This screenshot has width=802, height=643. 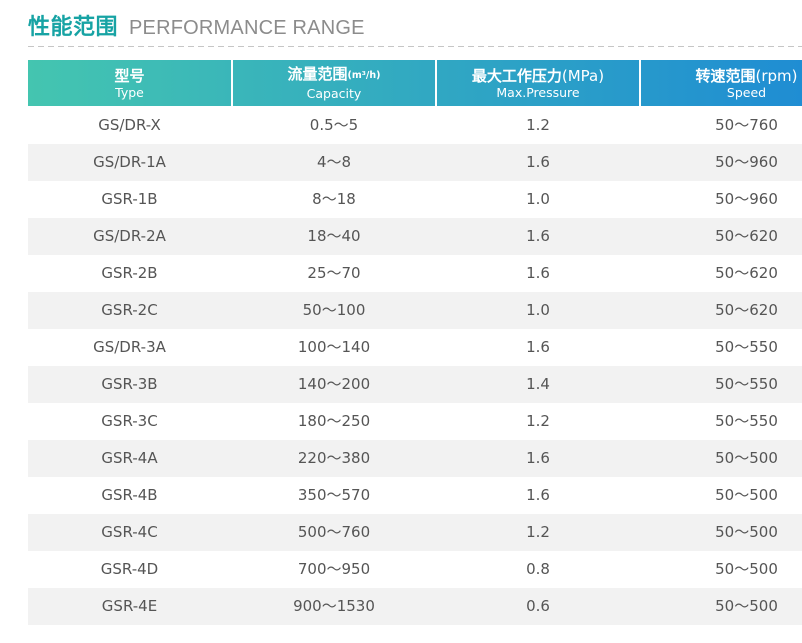 What do you see at coordinates (129, 92) in the screenshot?
I see `header-type-sub: Type` at bounding box center [129, 92].